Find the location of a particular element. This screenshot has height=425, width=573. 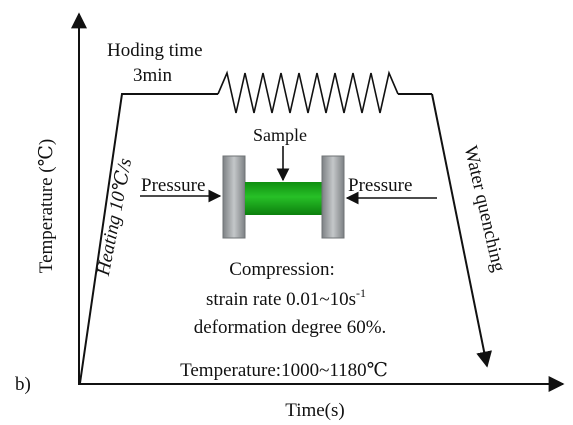

compression-title: Compression: is located at coordinates (282, 269).